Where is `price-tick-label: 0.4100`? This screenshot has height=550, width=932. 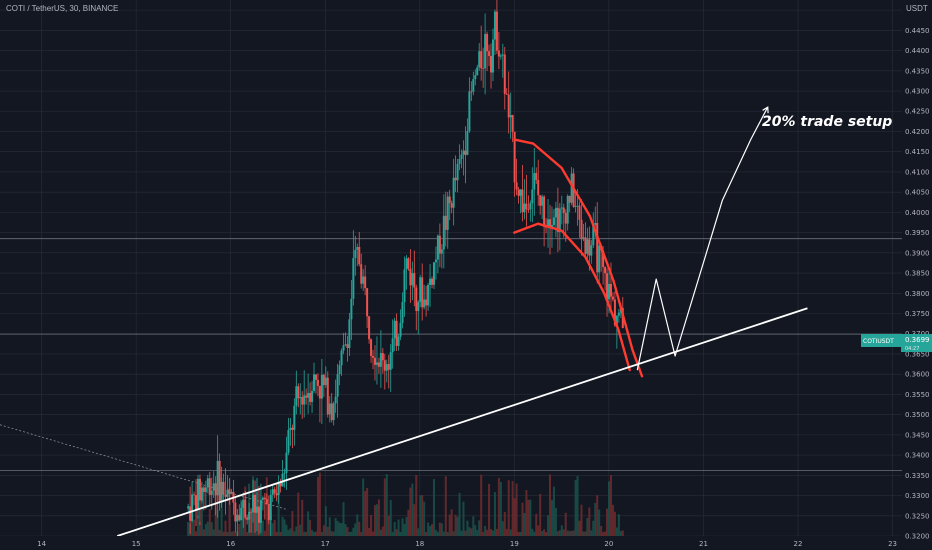 price-tick-label: 0.4100 is located at coordinates (917, 172).